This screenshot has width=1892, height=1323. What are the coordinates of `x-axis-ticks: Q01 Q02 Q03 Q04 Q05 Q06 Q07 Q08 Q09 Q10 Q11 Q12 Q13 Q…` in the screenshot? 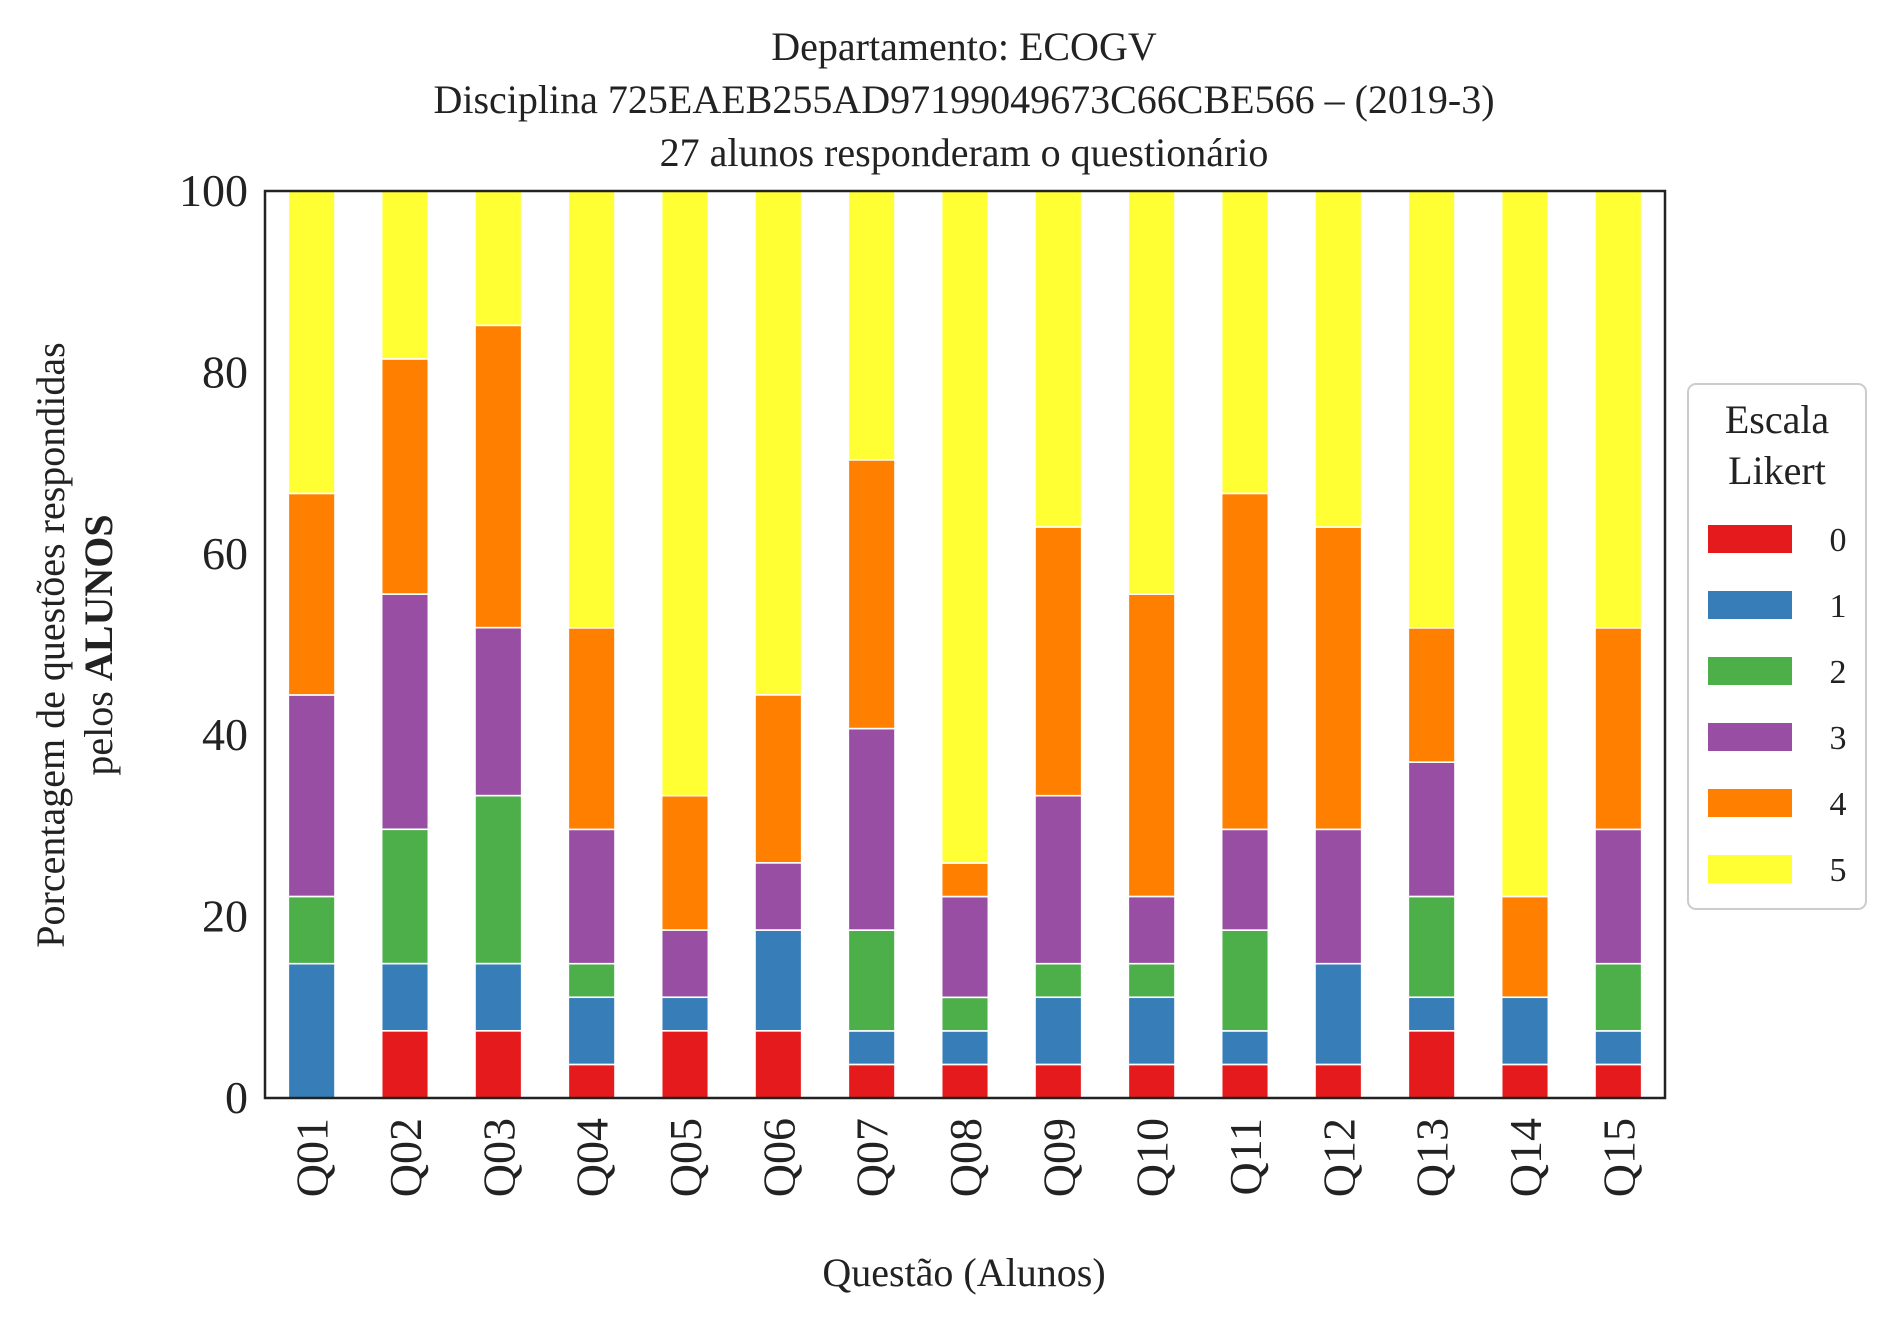 It's located at (966, 1157).